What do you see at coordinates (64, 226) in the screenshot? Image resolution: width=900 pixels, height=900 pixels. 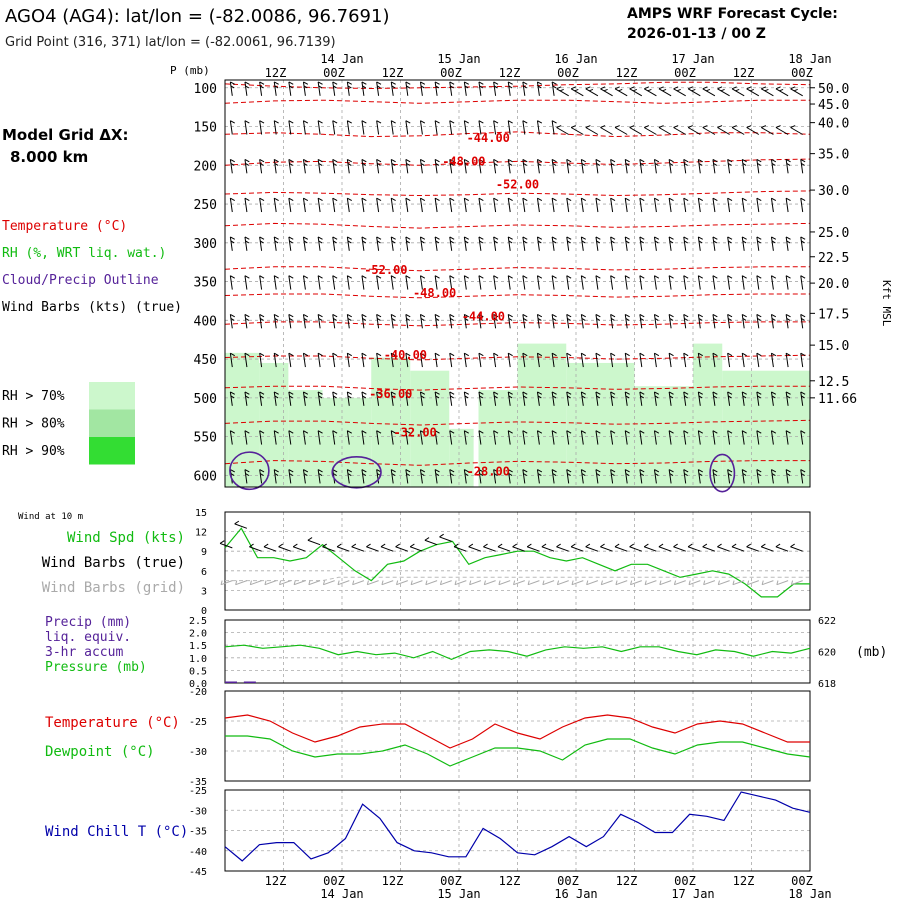 I see `legend-temperature: Temperature (°C)` at bounding box center [64, 226].